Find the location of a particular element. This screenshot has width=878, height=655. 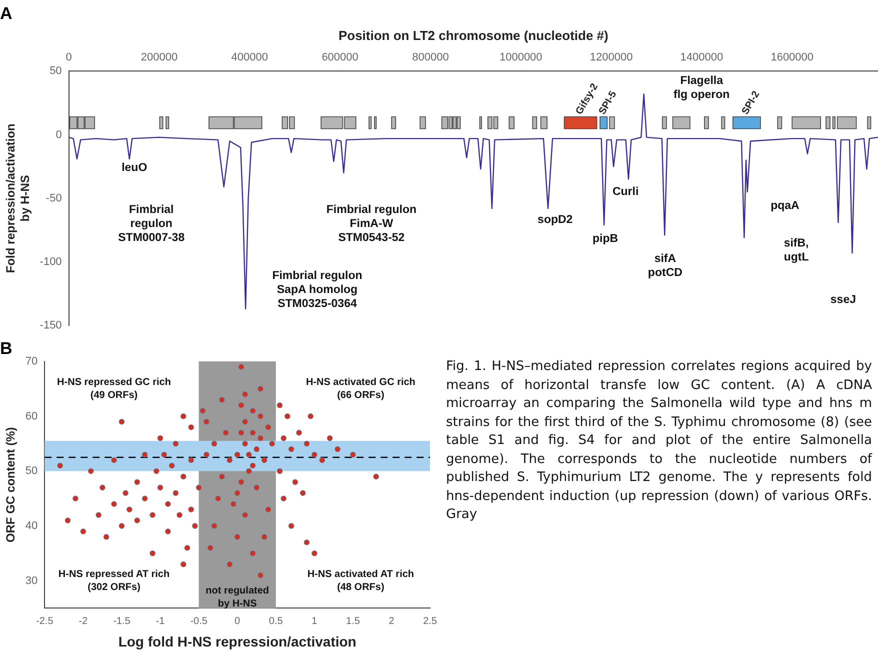

annotation: sifA potCD is located at coordinates (665, 265).